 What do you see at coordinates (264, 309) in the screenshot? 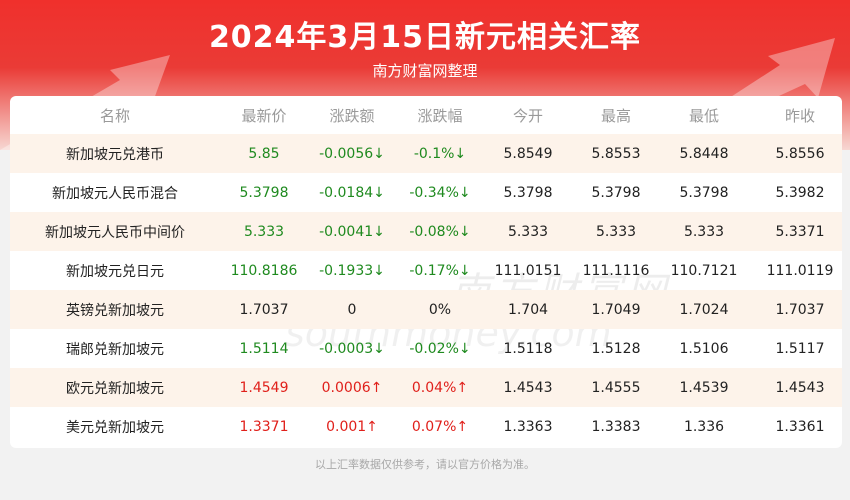
I see `cell-last: 1.7037` at bounding box center [264, 309].